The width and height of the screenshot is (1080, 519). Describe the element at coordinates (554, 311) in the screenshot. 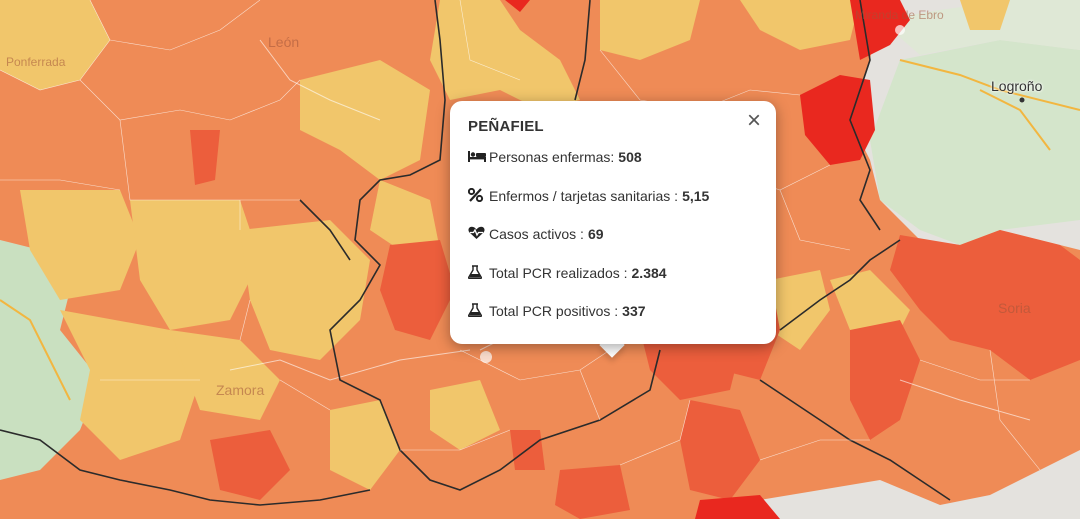

I see `stat-label: Total PCR positivos :` at that location.